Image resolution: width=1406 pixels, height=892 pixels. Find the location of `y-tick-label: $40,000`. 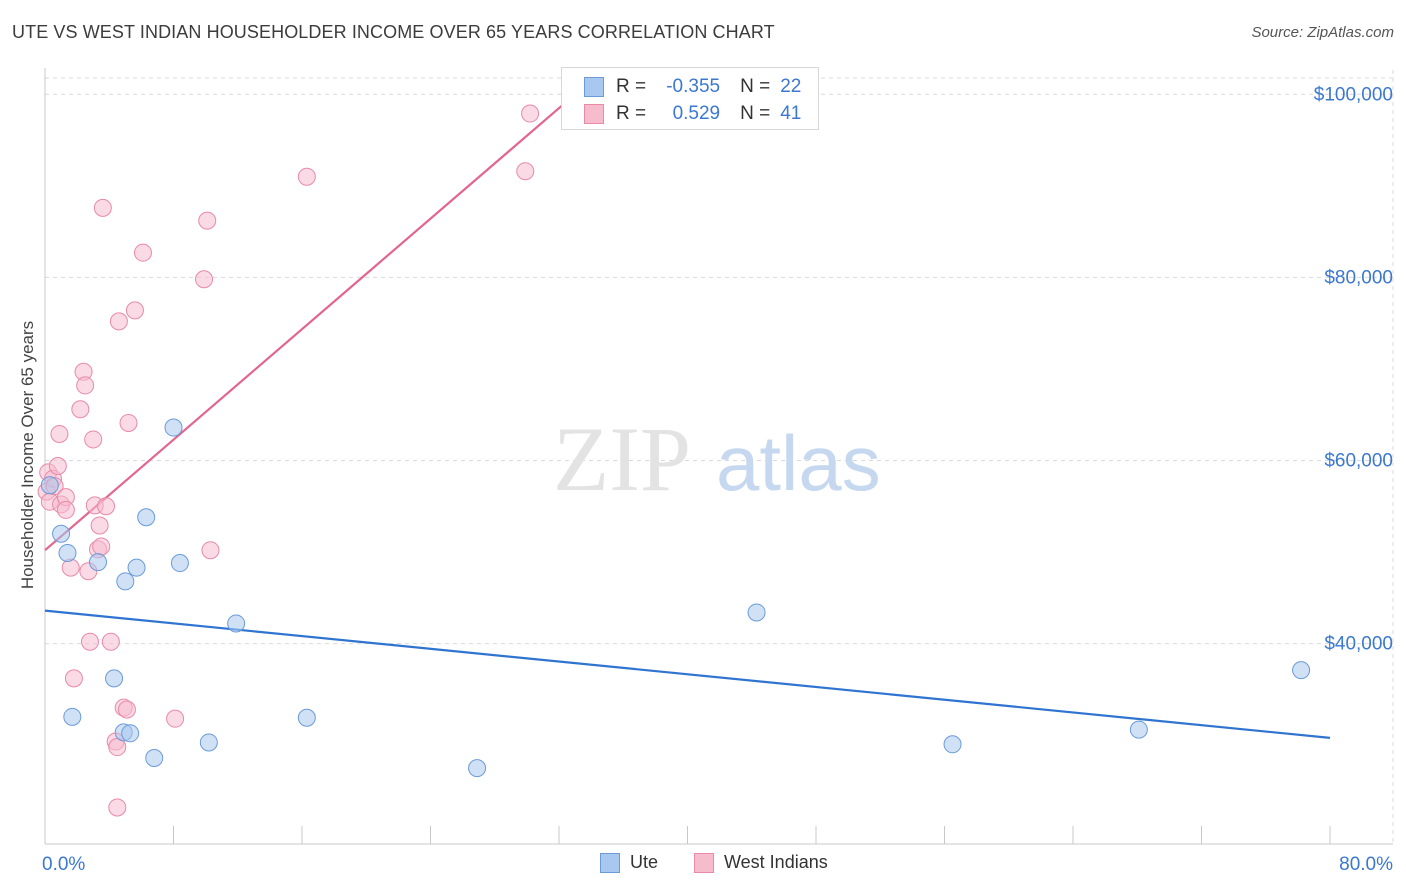

y-tick-label: $40,000 is located at coordinates (1358, 644).